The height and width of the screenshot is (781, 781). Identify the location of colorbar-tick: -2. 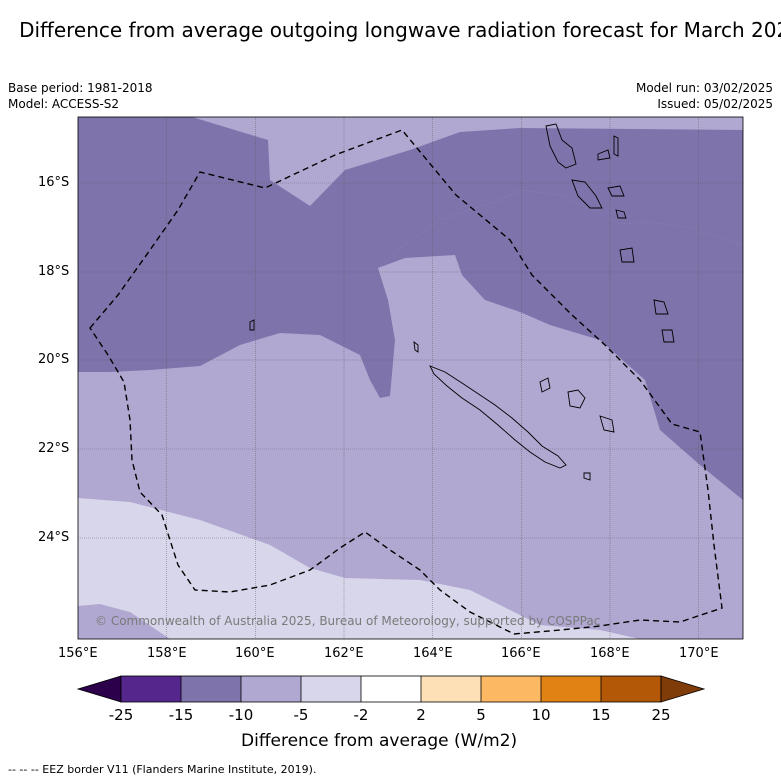
(361, 715).